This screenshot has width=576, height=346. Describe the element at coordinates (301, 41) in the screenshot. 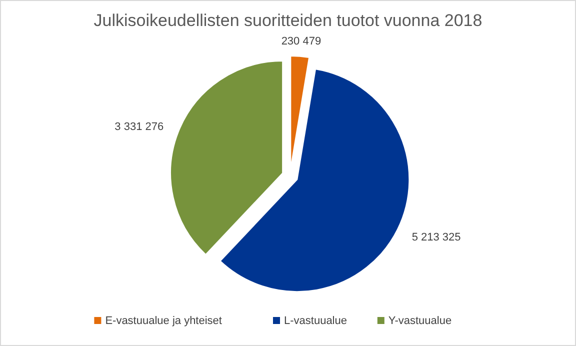

I see `data-label: 230 479` at that location.